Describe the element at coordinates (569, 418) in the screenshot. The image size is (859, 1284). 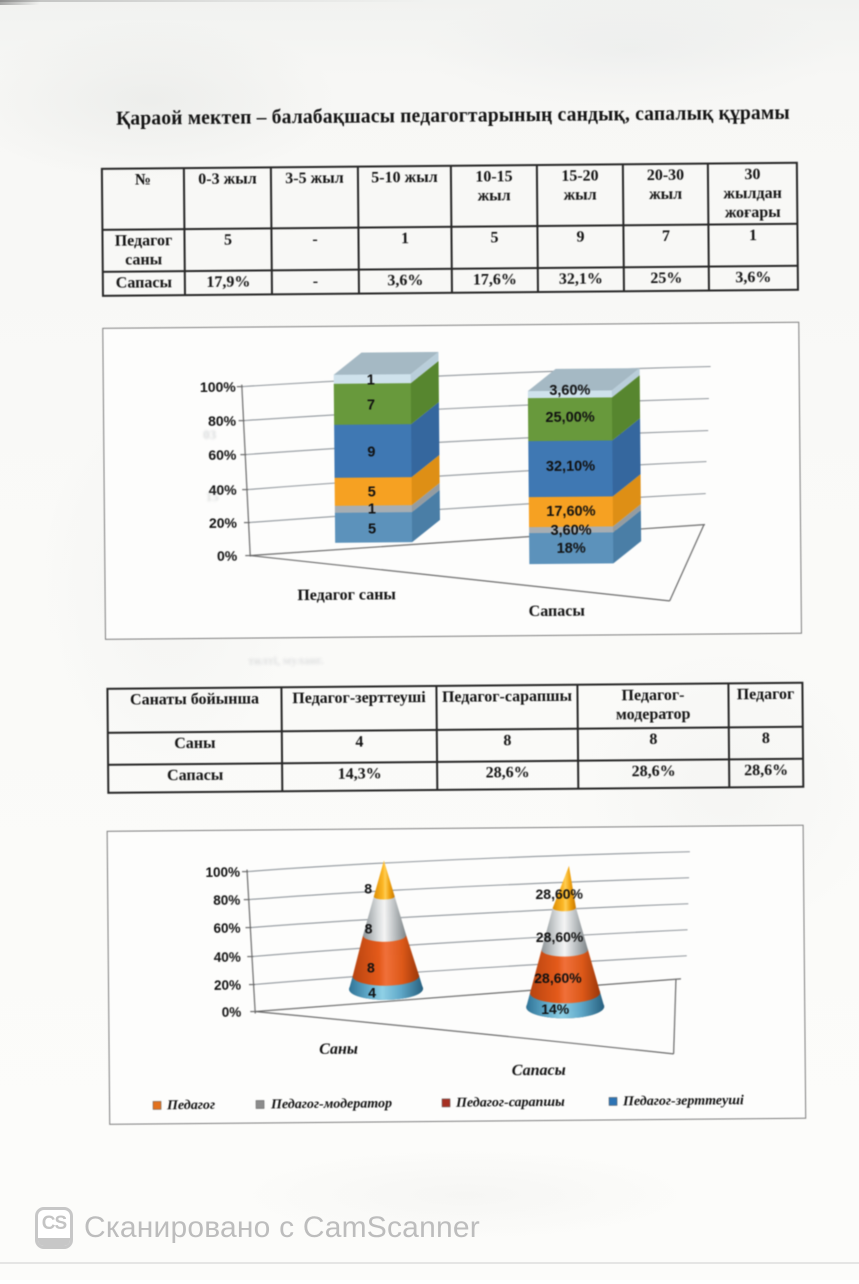
I see `svg-text: 25,00%` at that location.